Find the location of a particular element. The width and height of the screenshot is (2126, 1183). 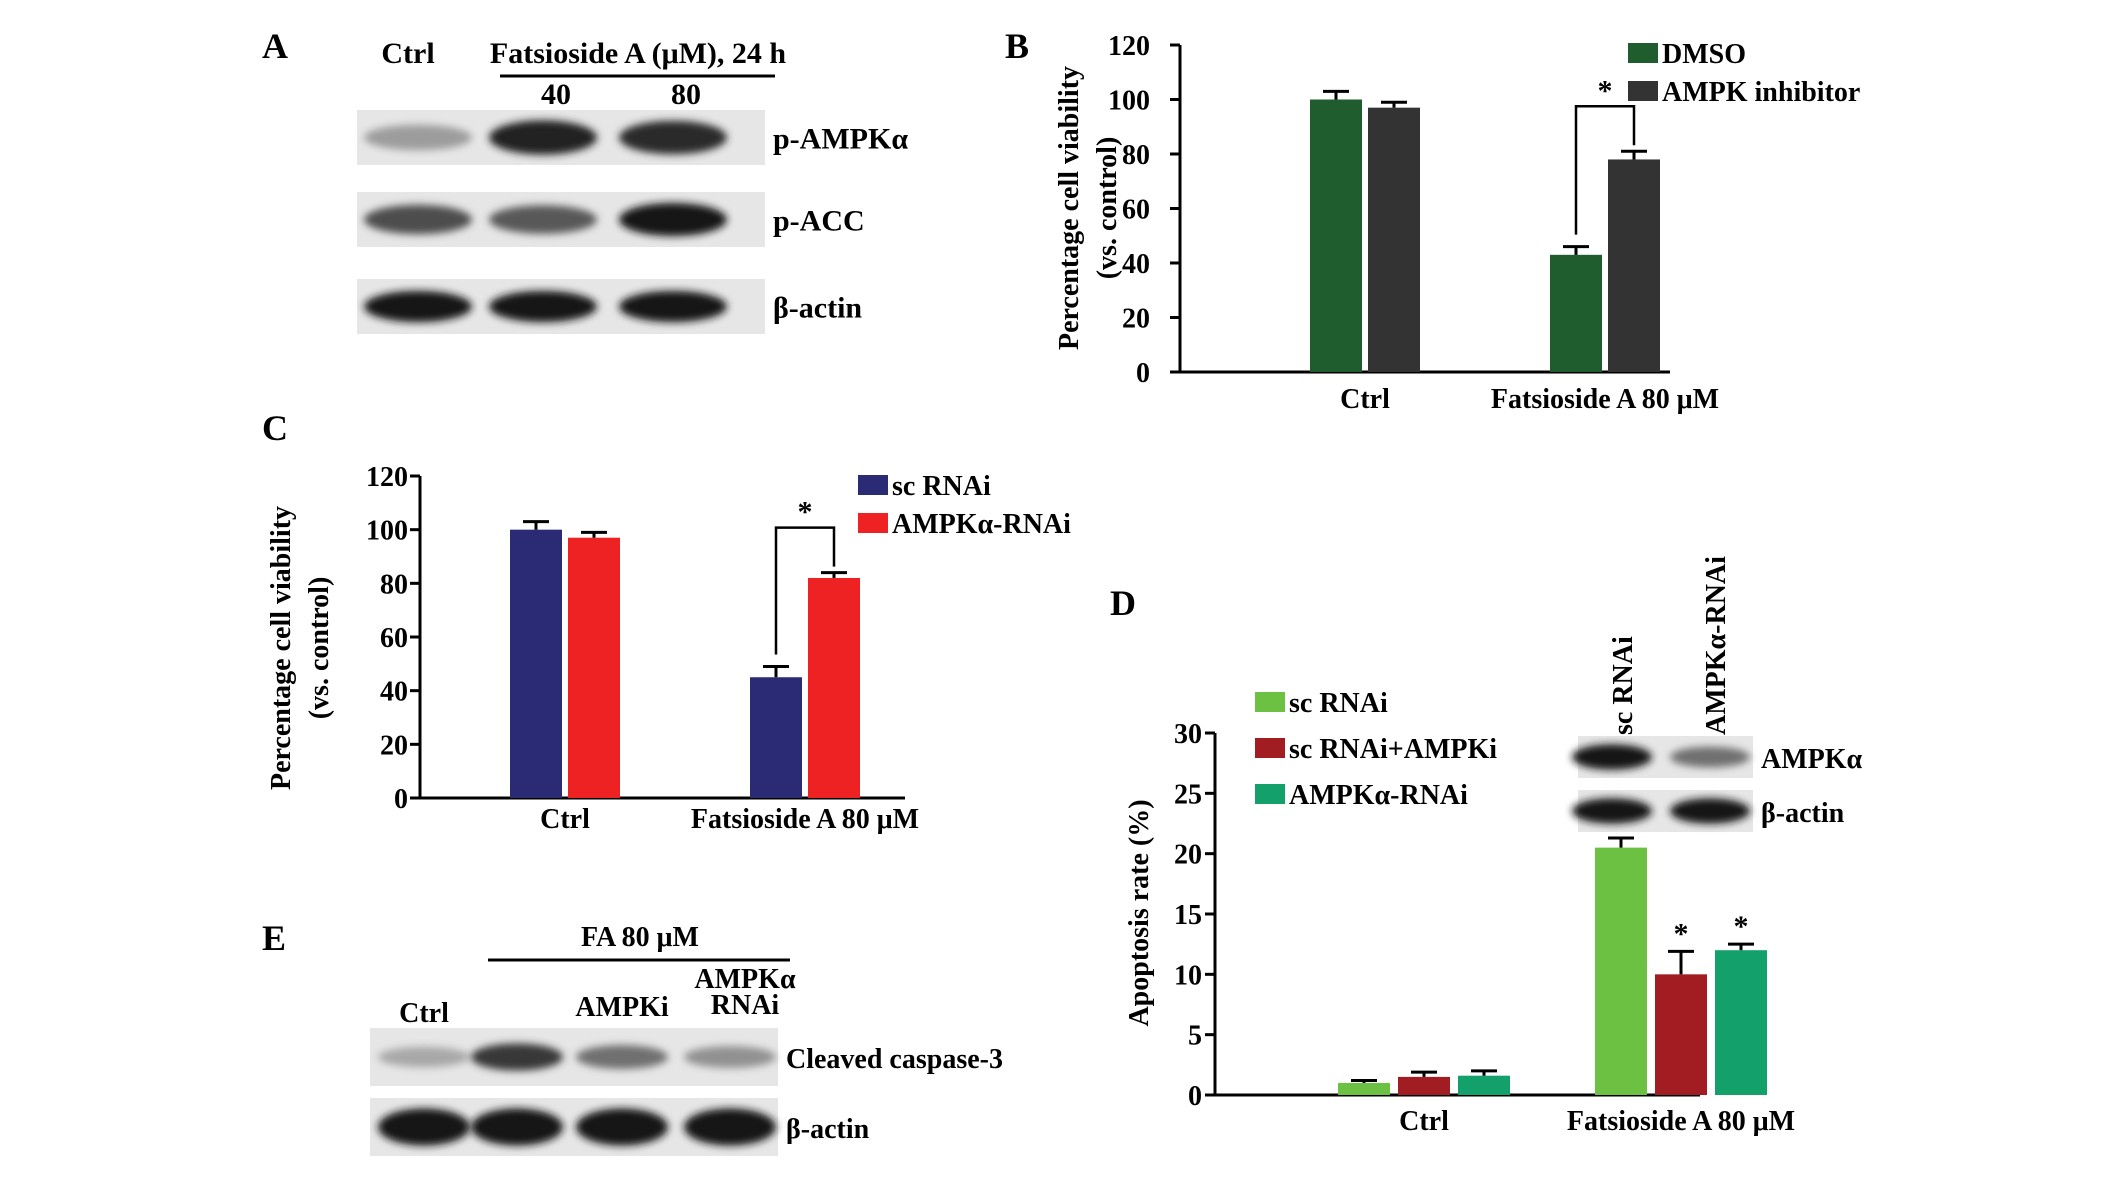

panel-d-y-tick-label: 0 is located at coordinates (1195, 1096).